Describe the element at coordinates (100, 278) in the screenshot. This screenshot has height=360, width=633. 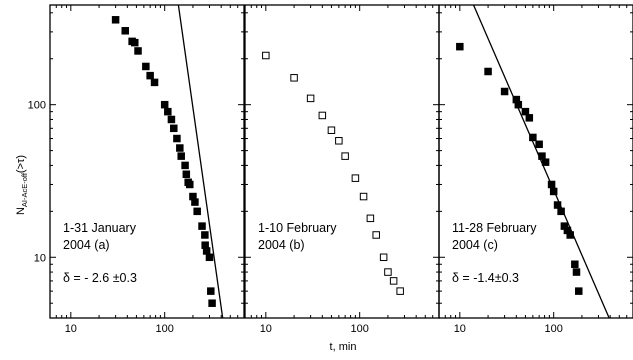
I see `delta-label: δ = - 2.6 ±0.3` at that location.